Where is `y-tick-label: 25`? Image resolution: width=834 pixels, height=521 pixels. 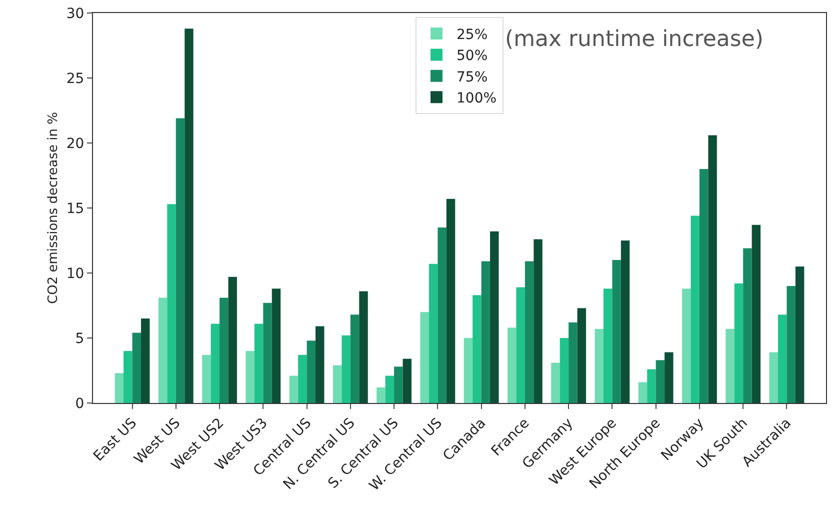
y-tick-label: 25 is located at coordinates (75, 78).